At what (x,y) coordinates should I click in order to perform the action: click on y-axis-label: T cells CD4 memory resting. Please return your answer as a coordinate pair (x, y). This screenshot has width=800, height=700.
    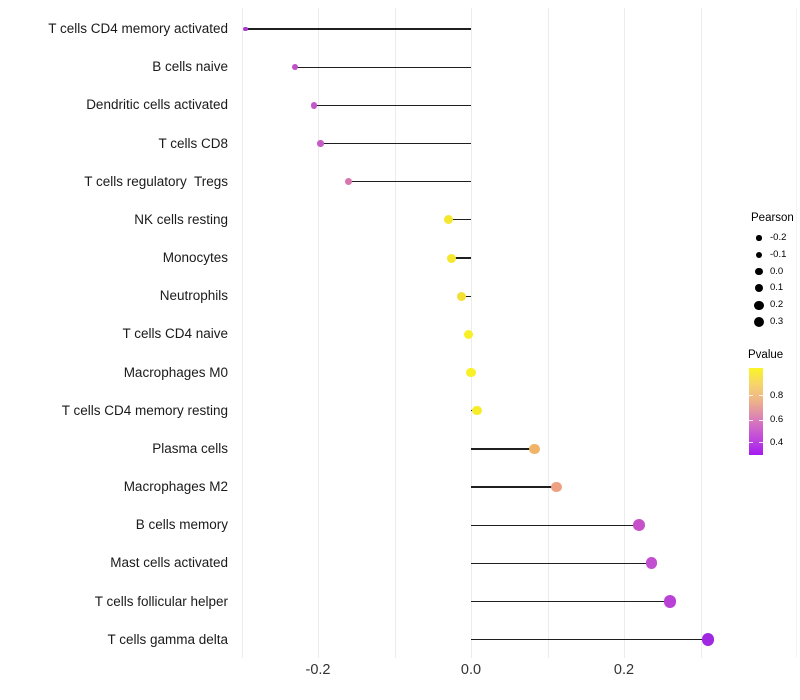
    Looking at the image, I should click on (144, 410).